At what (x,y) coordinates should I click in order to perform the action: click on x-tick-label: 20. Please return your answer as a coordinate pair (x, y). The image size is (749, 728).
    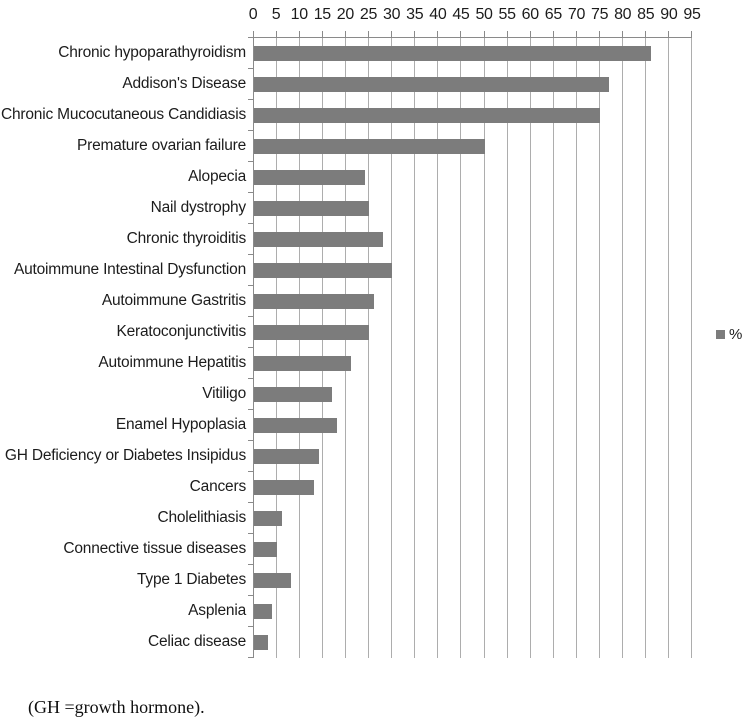
    Looking at the image, I should click on (345, 14).